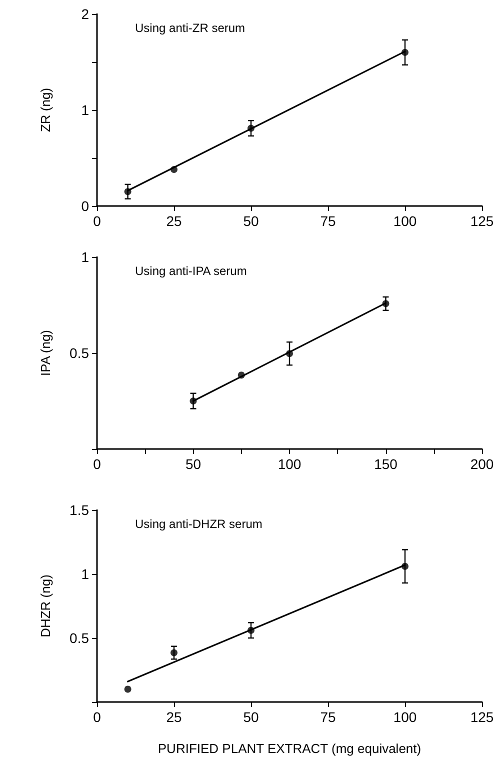 This screenshot has height=760, width=504. I want to click on annotation: Using anti-DHZR serum, so click(198, 524).